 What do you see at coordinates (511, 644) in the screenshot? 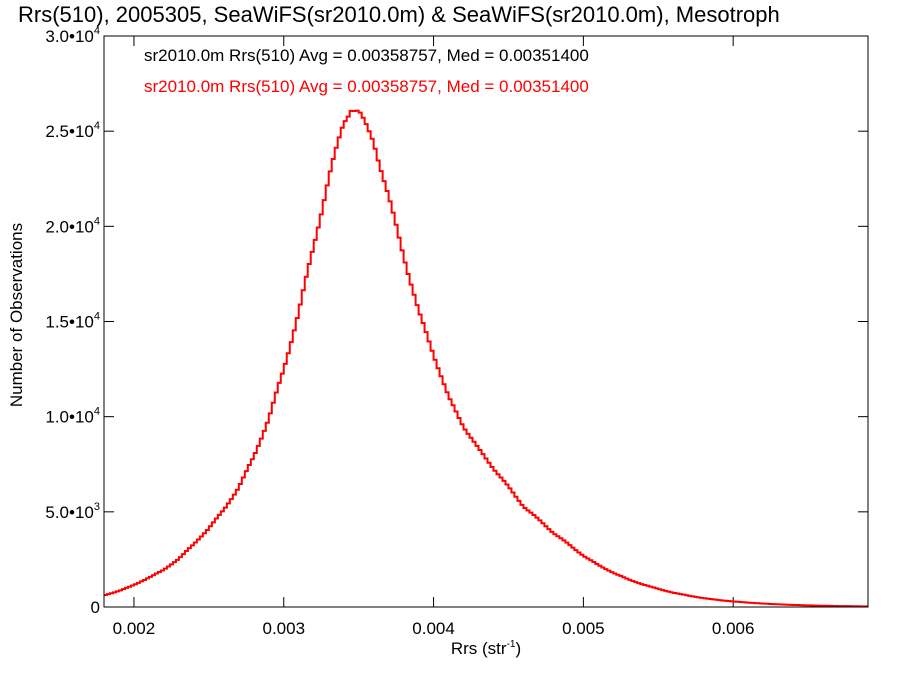
I see `x-axis-label-exponent: -1` at bounding box center [511, 644].